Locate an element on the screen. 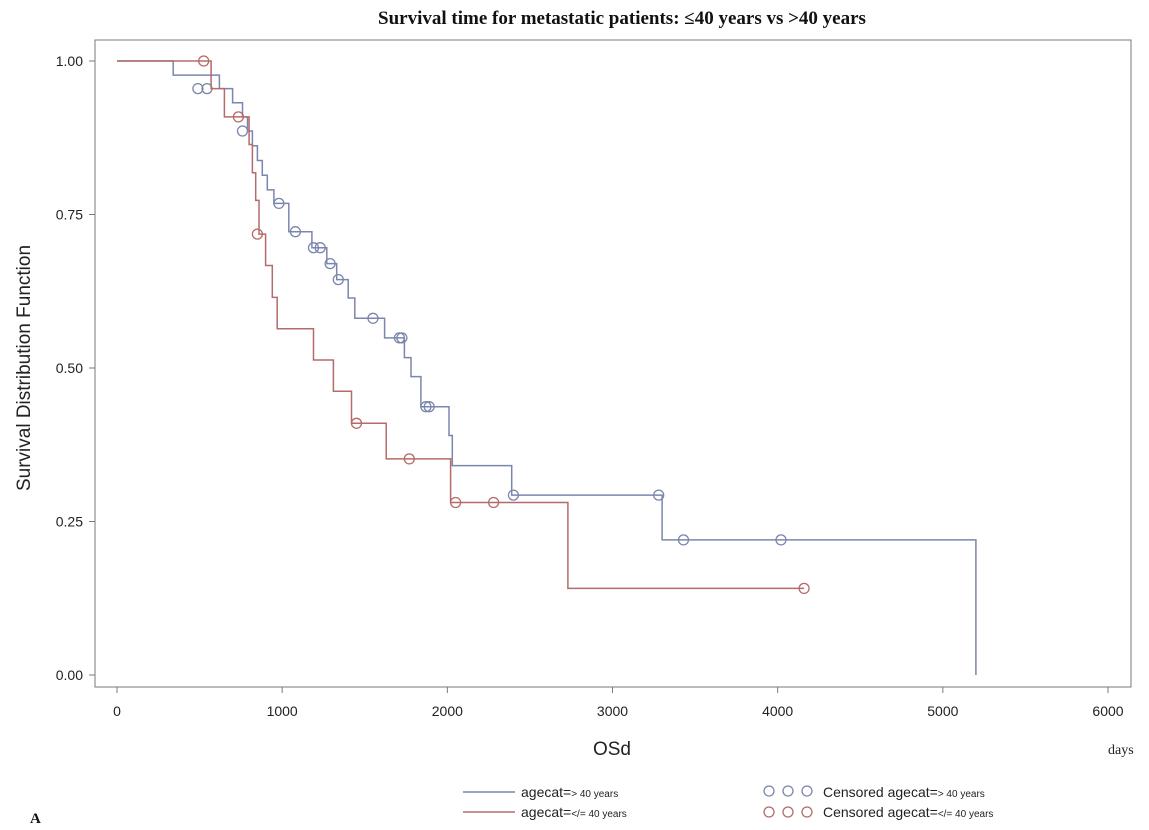 The height and width of the screenshot is (830, 1149). y-tick-label: 0.25 is located at coordinates (69, 522).